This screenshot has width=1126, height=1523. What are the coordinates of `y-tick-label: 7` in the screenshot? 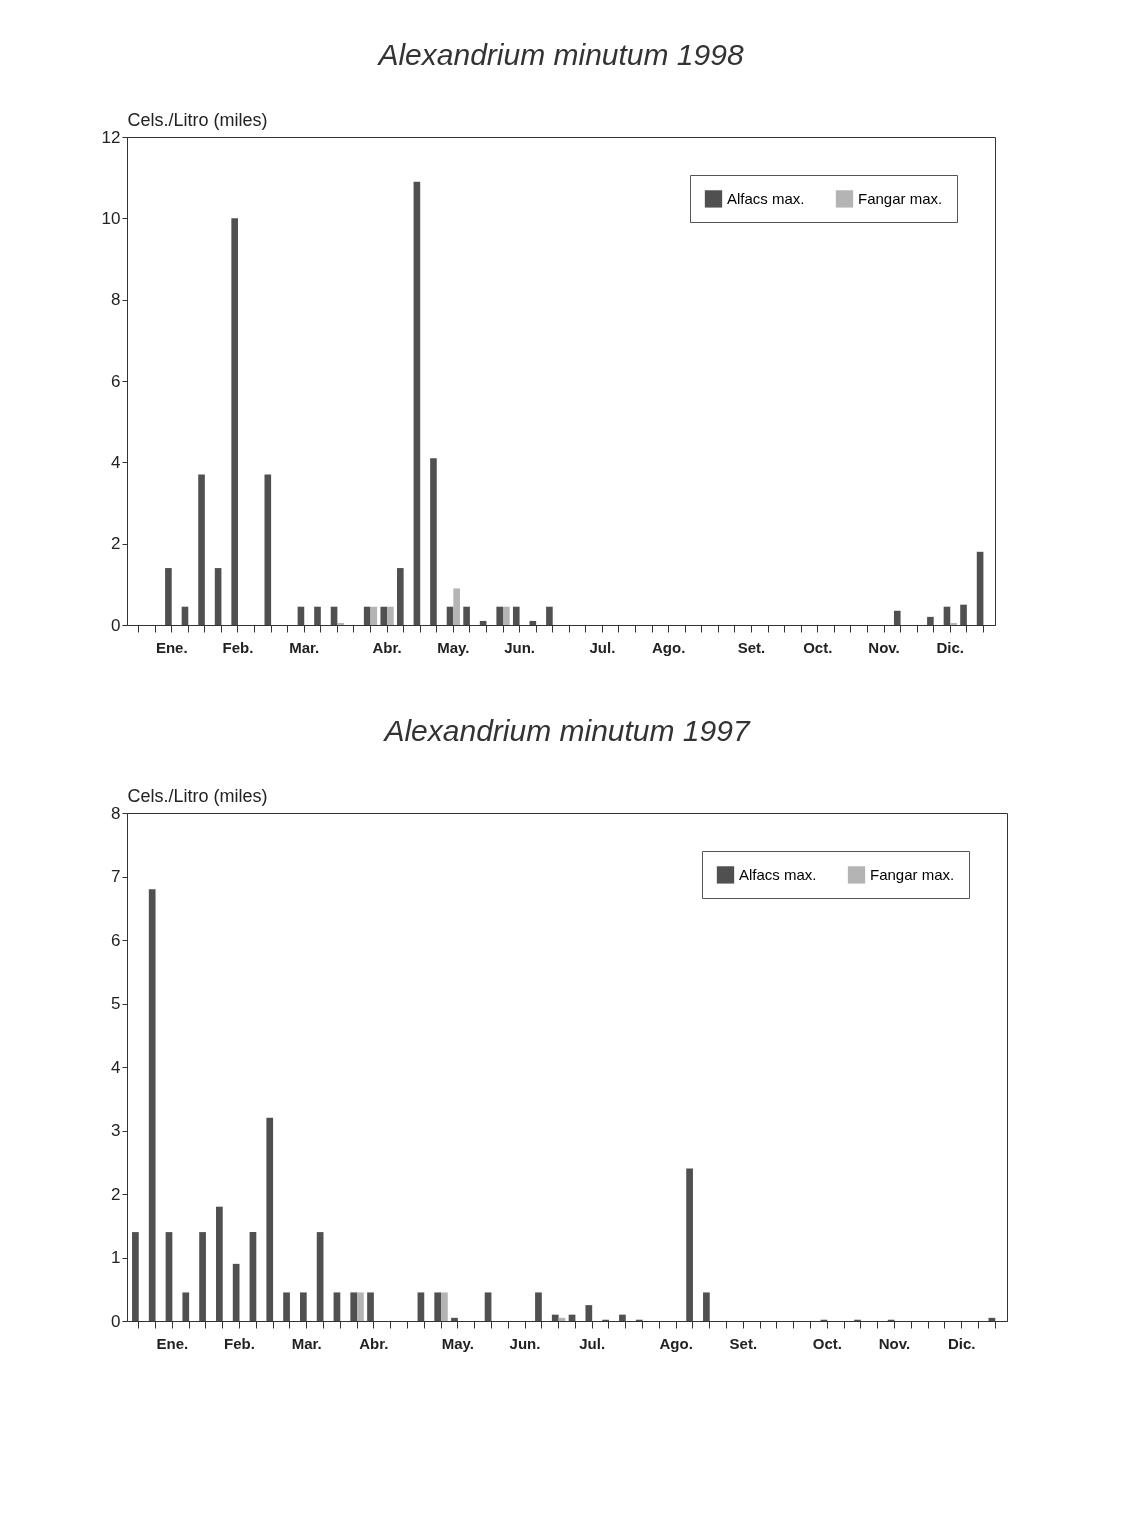 It's located at (116, 876).